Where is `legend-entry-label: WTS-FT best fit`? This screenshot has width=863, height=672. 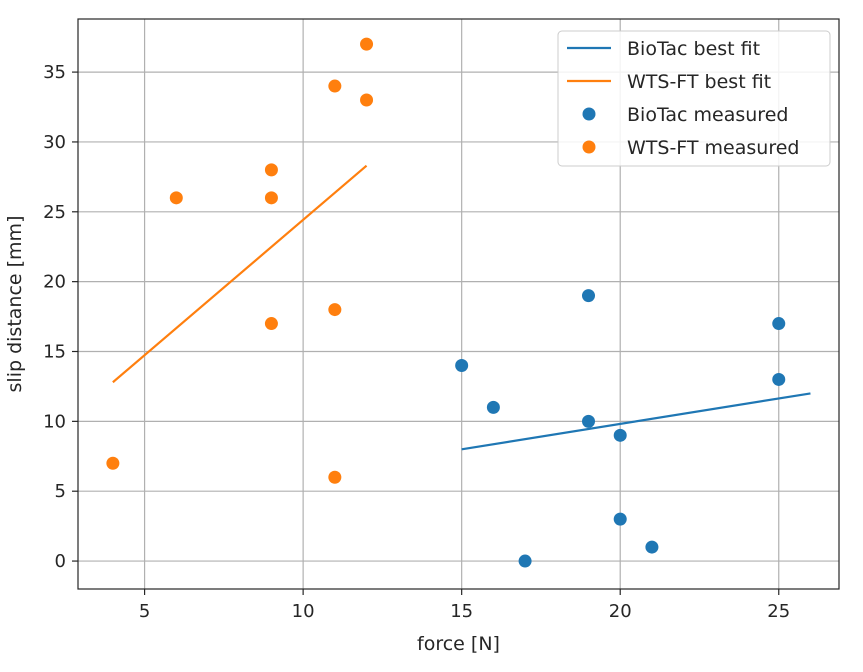 legend-entry-label: WTS-FT best fit is located at coordinates (699, 82).